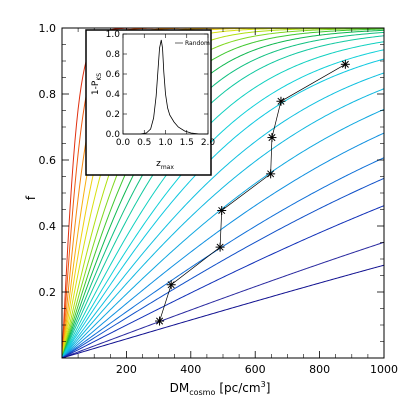 The image size is (407, 407). What do you see at coordinates (113, 75) in the screenshot?
I see `inset-y-tick-label: 0.6` at bounding box center [113, 75].